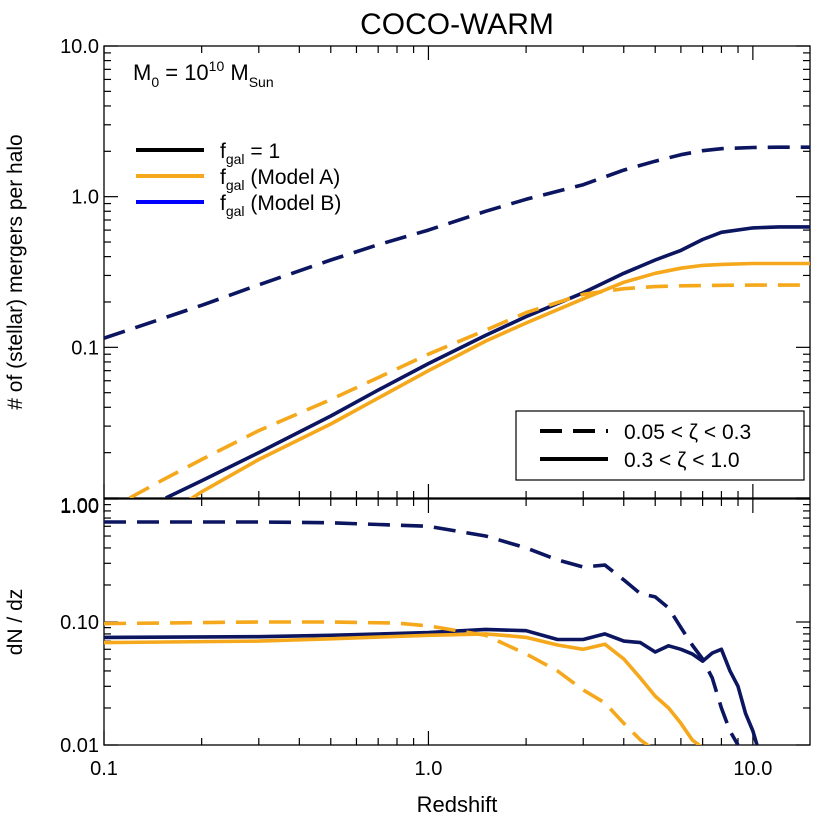  I want to click on annotation-text: M0 = 1010 MSun, so click(203, 74).